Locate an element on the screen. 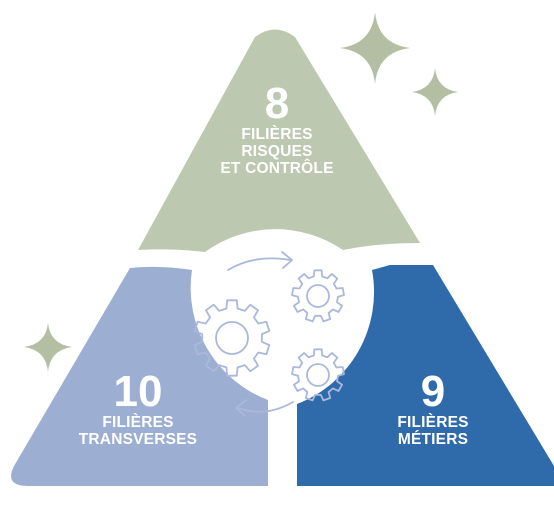 This screenshot has width=554, height=512. label-line: MÉTIERS is located at coordinates (433, 439).